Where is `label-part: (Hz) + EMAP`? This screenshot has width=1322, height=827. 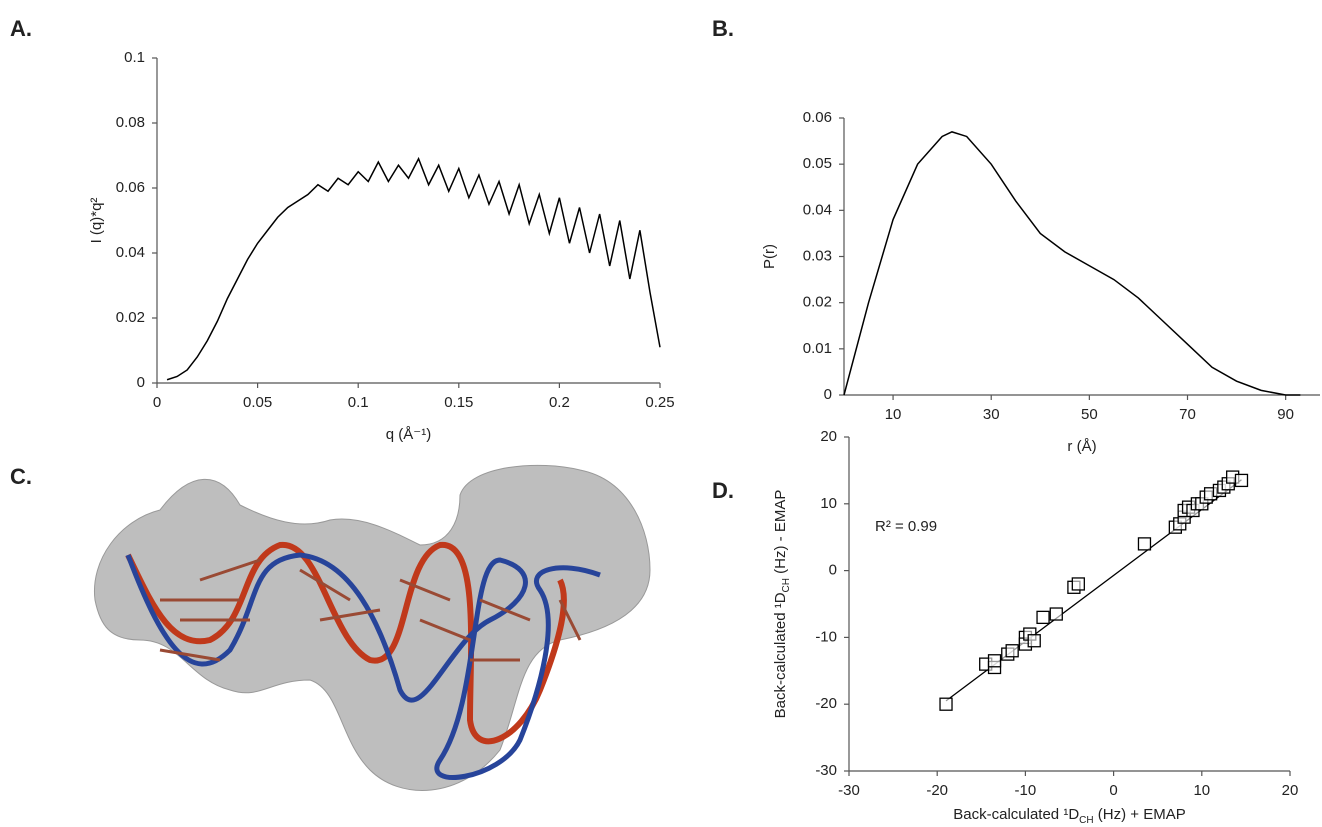
label-part: (Hz) + EMAP is located at coordinates (1140, 814).